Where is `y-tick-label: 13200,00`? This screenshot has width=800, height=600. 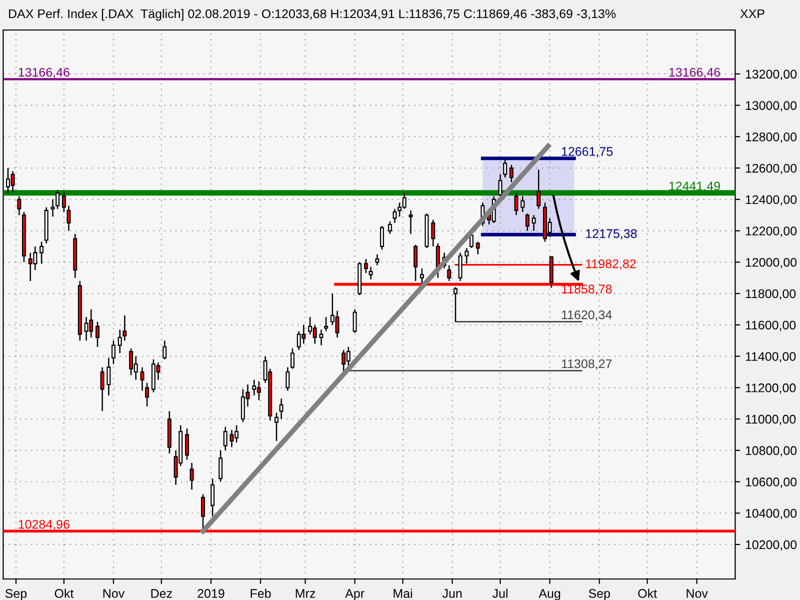
y-tick-label: 13200,00 is located at coordinates (771, 75).